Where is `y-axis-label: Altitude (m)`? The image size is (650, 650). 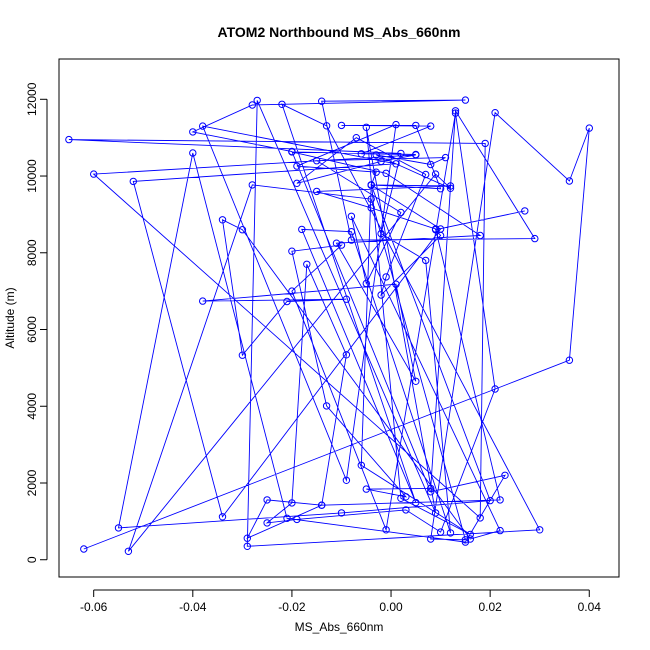
y-axis-label: Altitude (m) is located at coordinates (10, 317).